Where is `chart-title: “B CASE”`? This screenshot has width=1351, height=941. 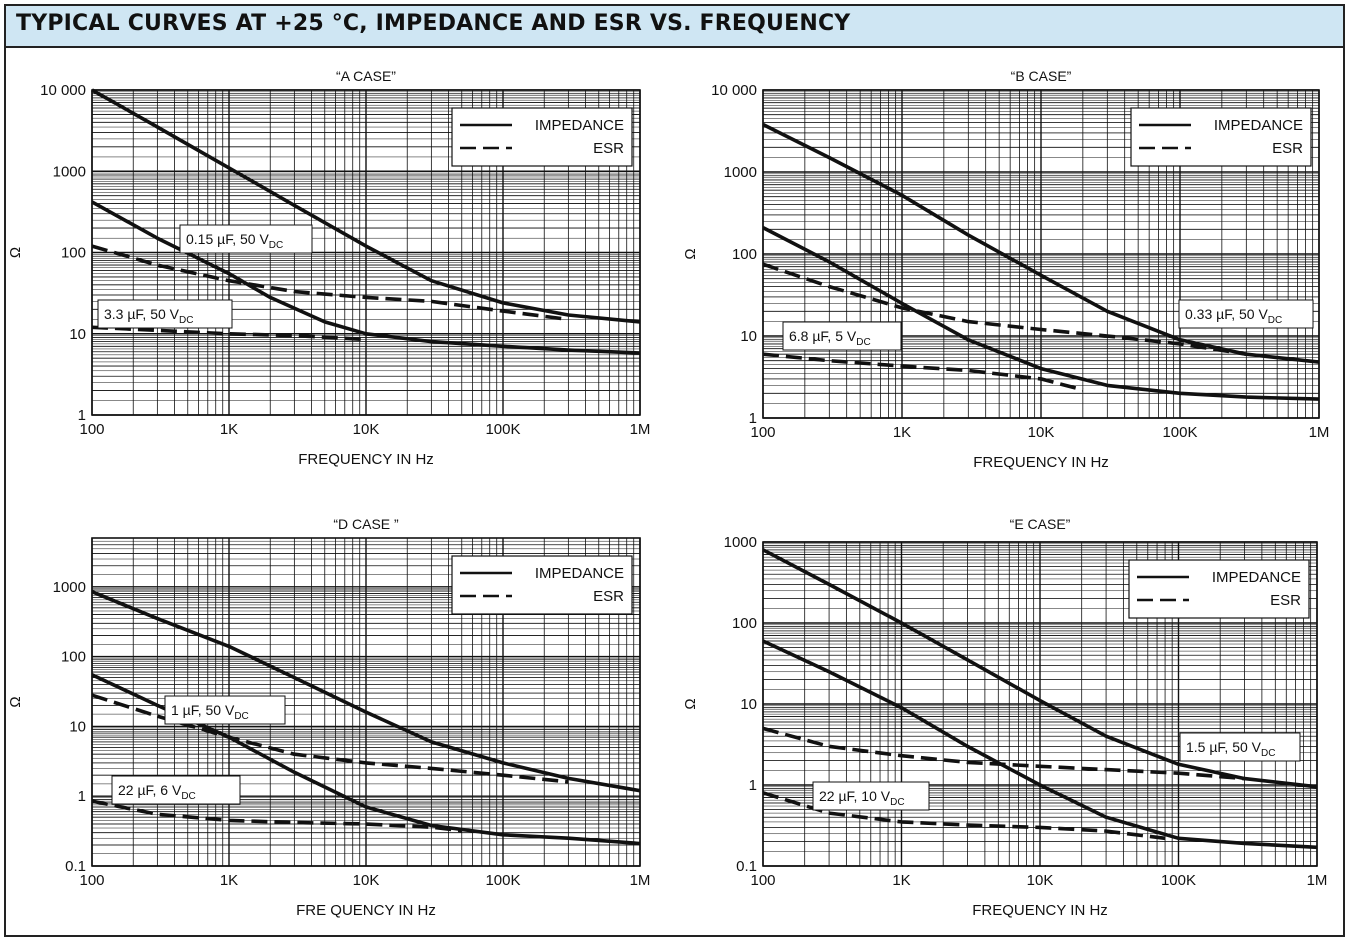 chart-title: “B CASE” is located at coordinates (1041, 76).